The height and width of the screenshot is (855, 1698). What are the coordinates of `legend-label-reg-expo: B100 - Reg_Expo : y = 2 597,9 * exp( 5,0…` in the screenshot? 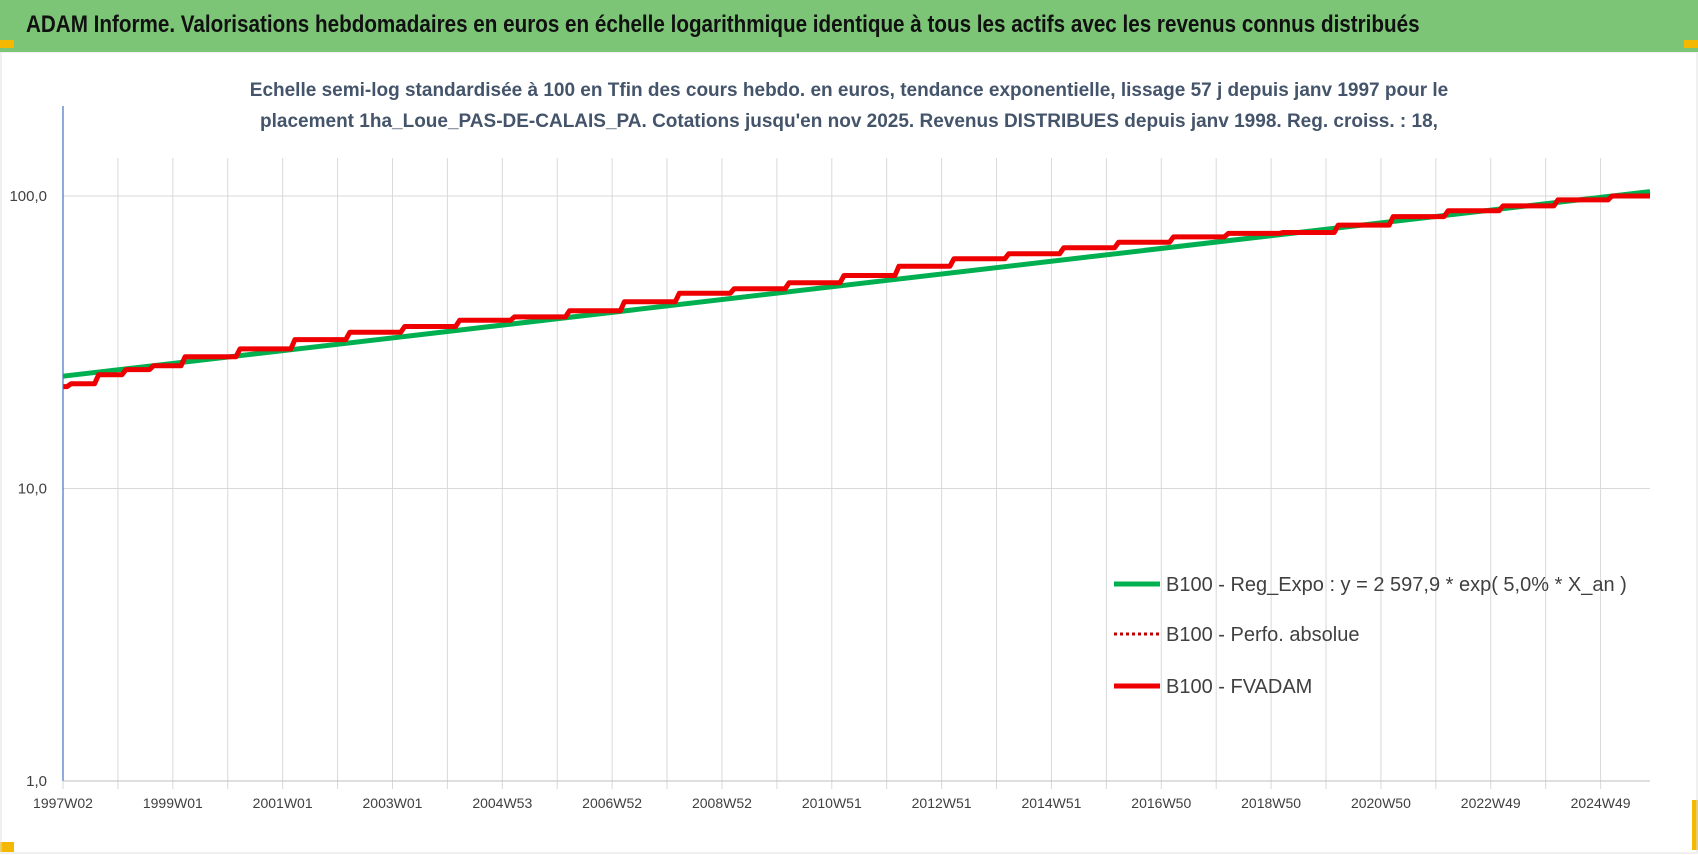 It's located at (1396, 585).